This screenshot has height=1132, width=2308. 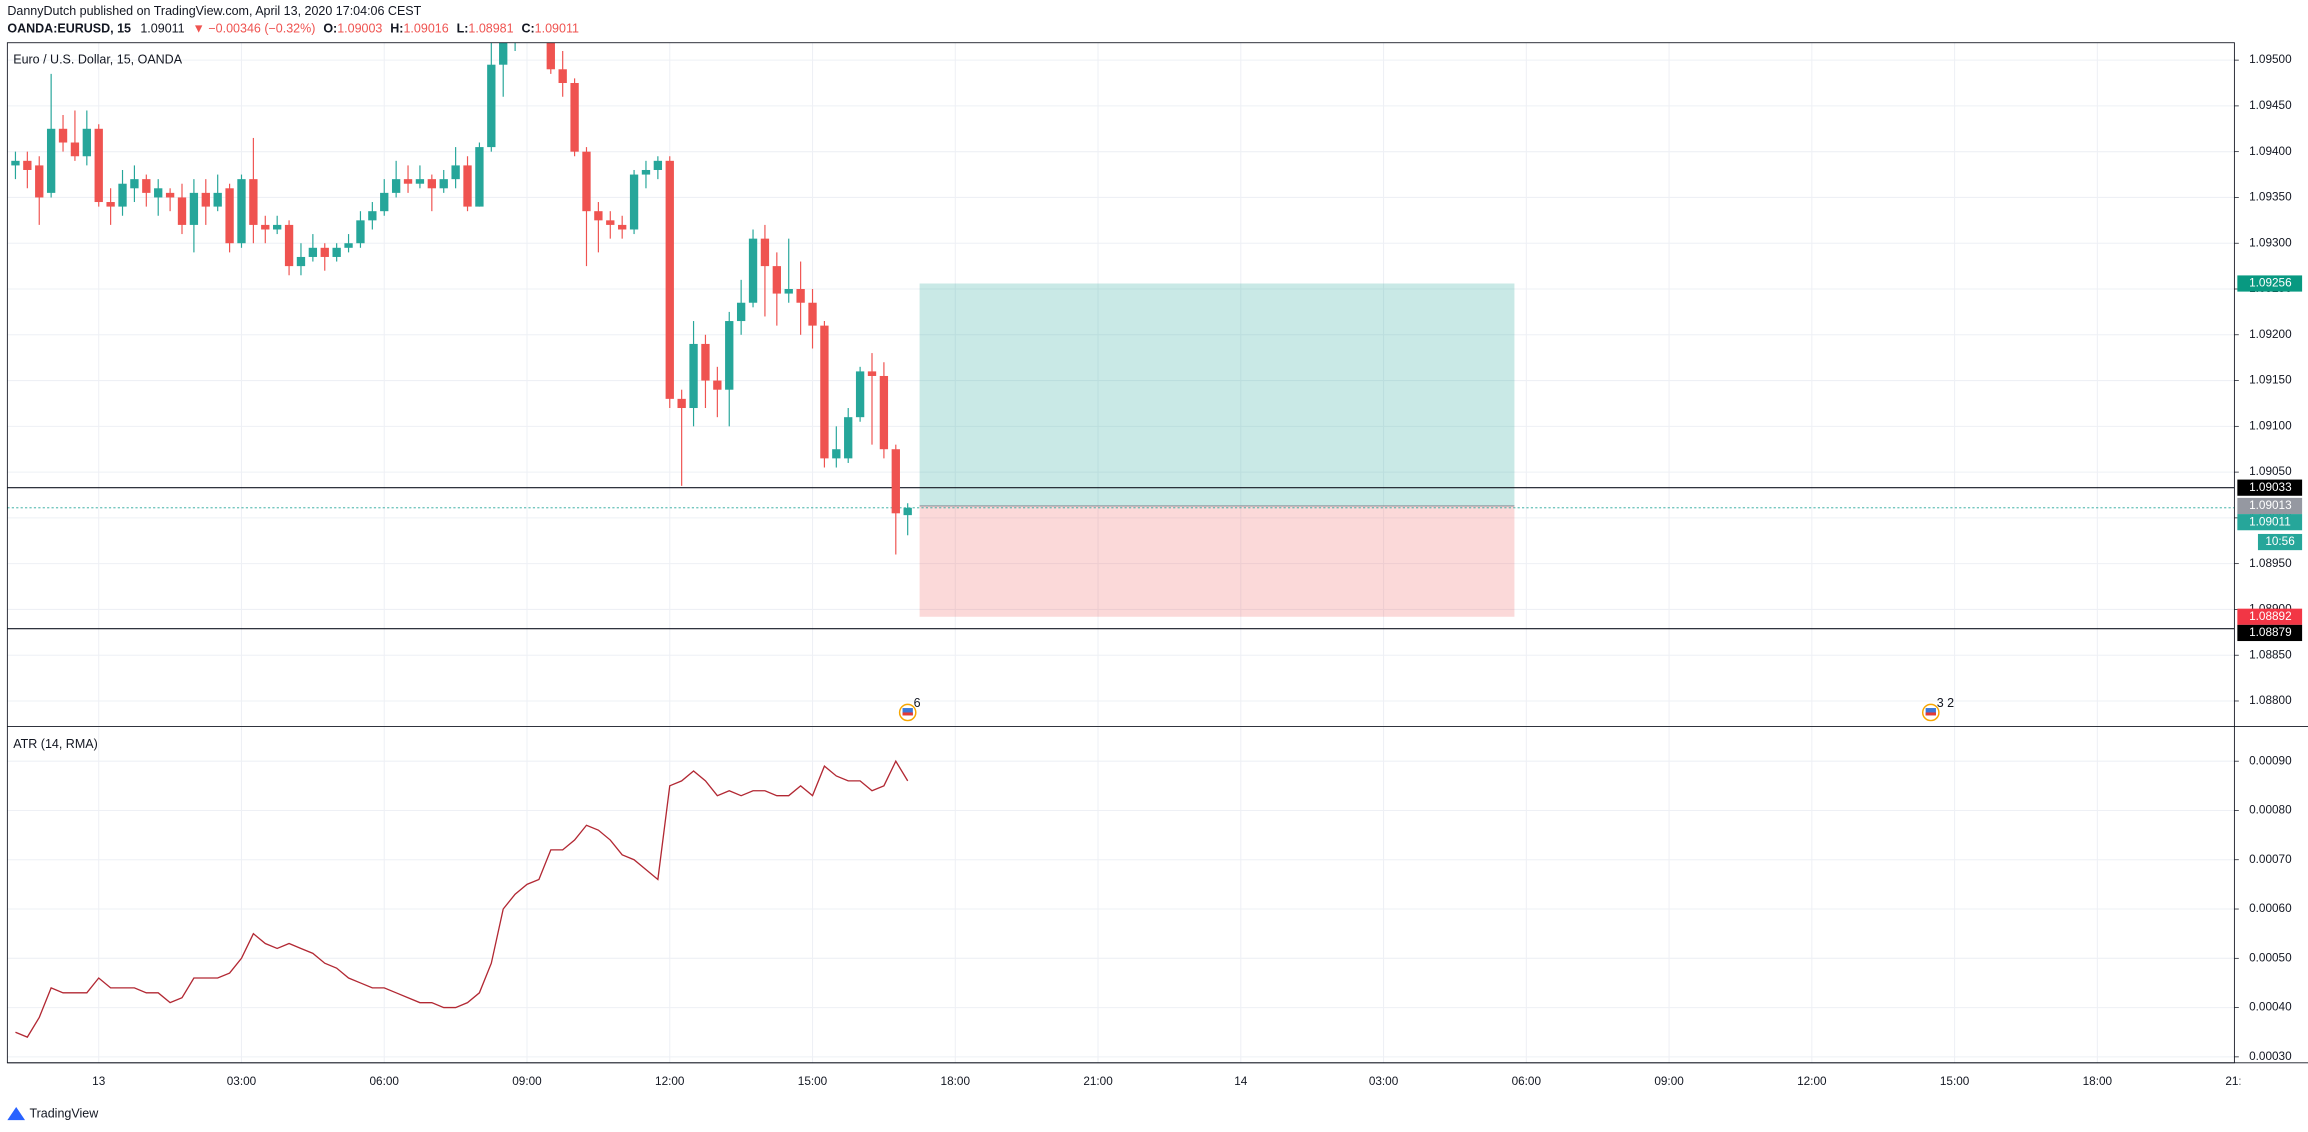 I want to click on change: ▼ −0.00346 (−0.32%), so click(x=254, y=29).